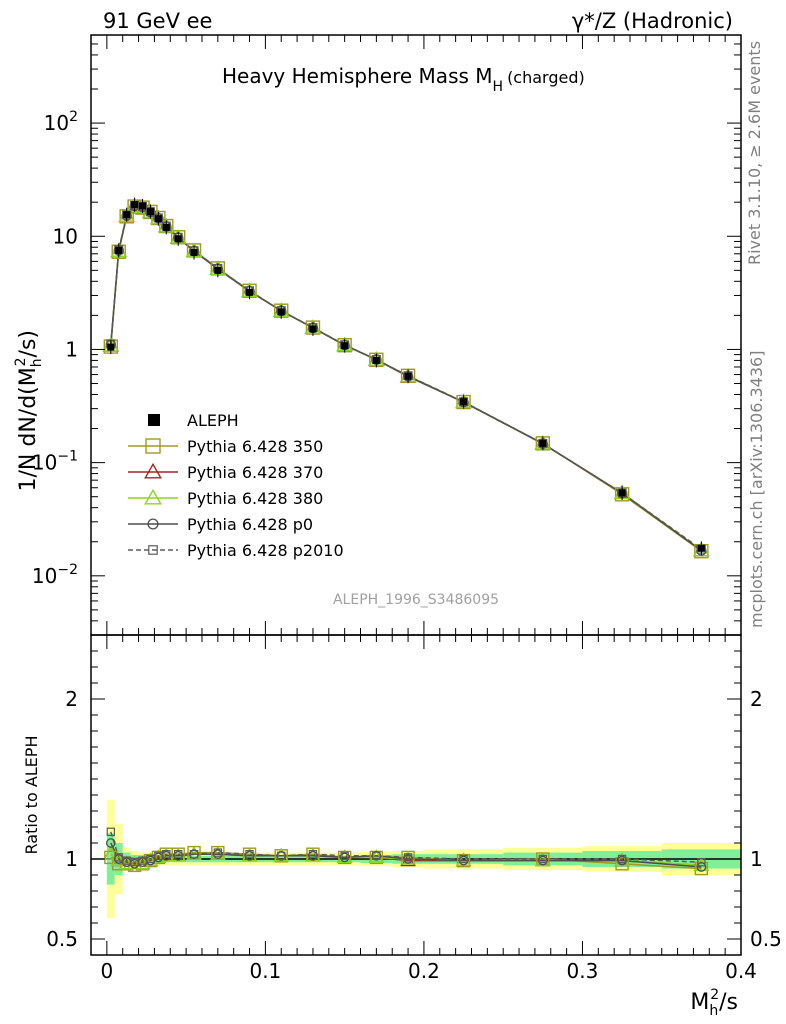 This screenshot has height=1024, width=786. I want to click on ratio-y-tick-label-right: 0.5, so click(766, 939).